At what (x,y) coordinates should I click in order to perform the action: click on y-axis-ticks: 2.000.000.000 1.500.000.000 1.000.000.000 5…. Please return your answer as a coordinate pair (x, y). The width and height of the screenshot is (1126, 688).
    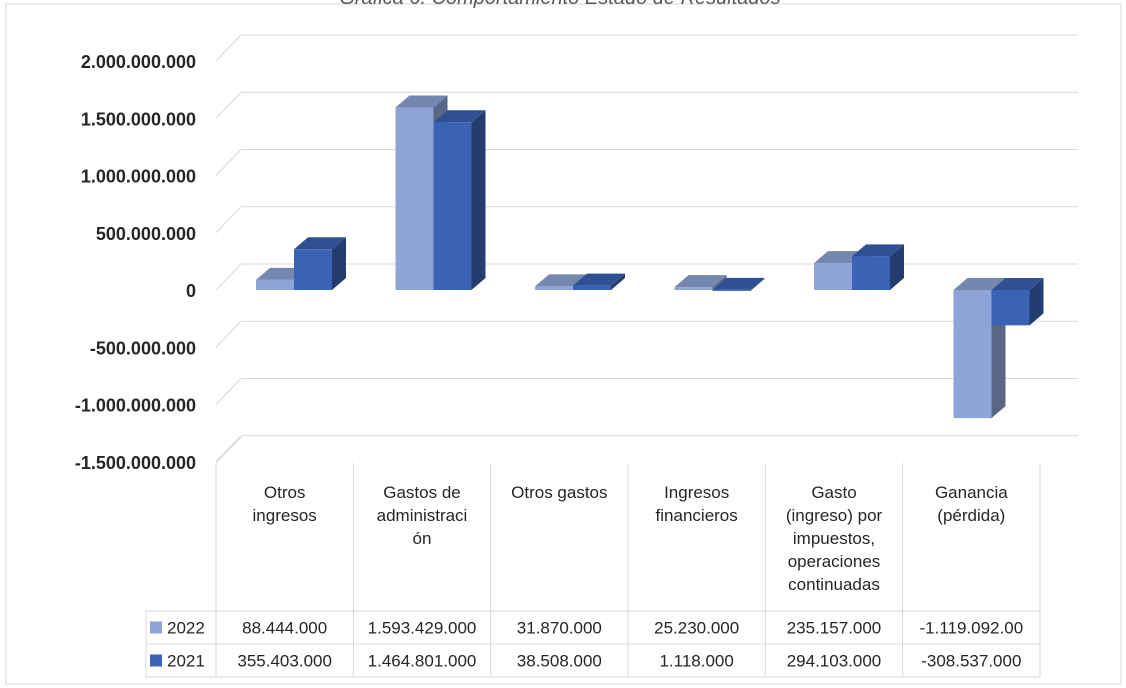
    Looking at the image, I should click on (135, 262).